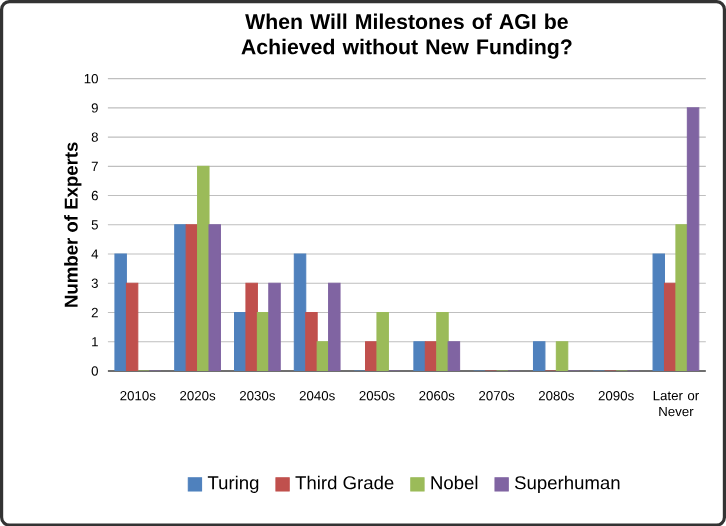 This screenshot has width=726, height=526. Describe the element at coordinates (233, 484) in the screenshot. I see `legend-label: Turing` at that location.